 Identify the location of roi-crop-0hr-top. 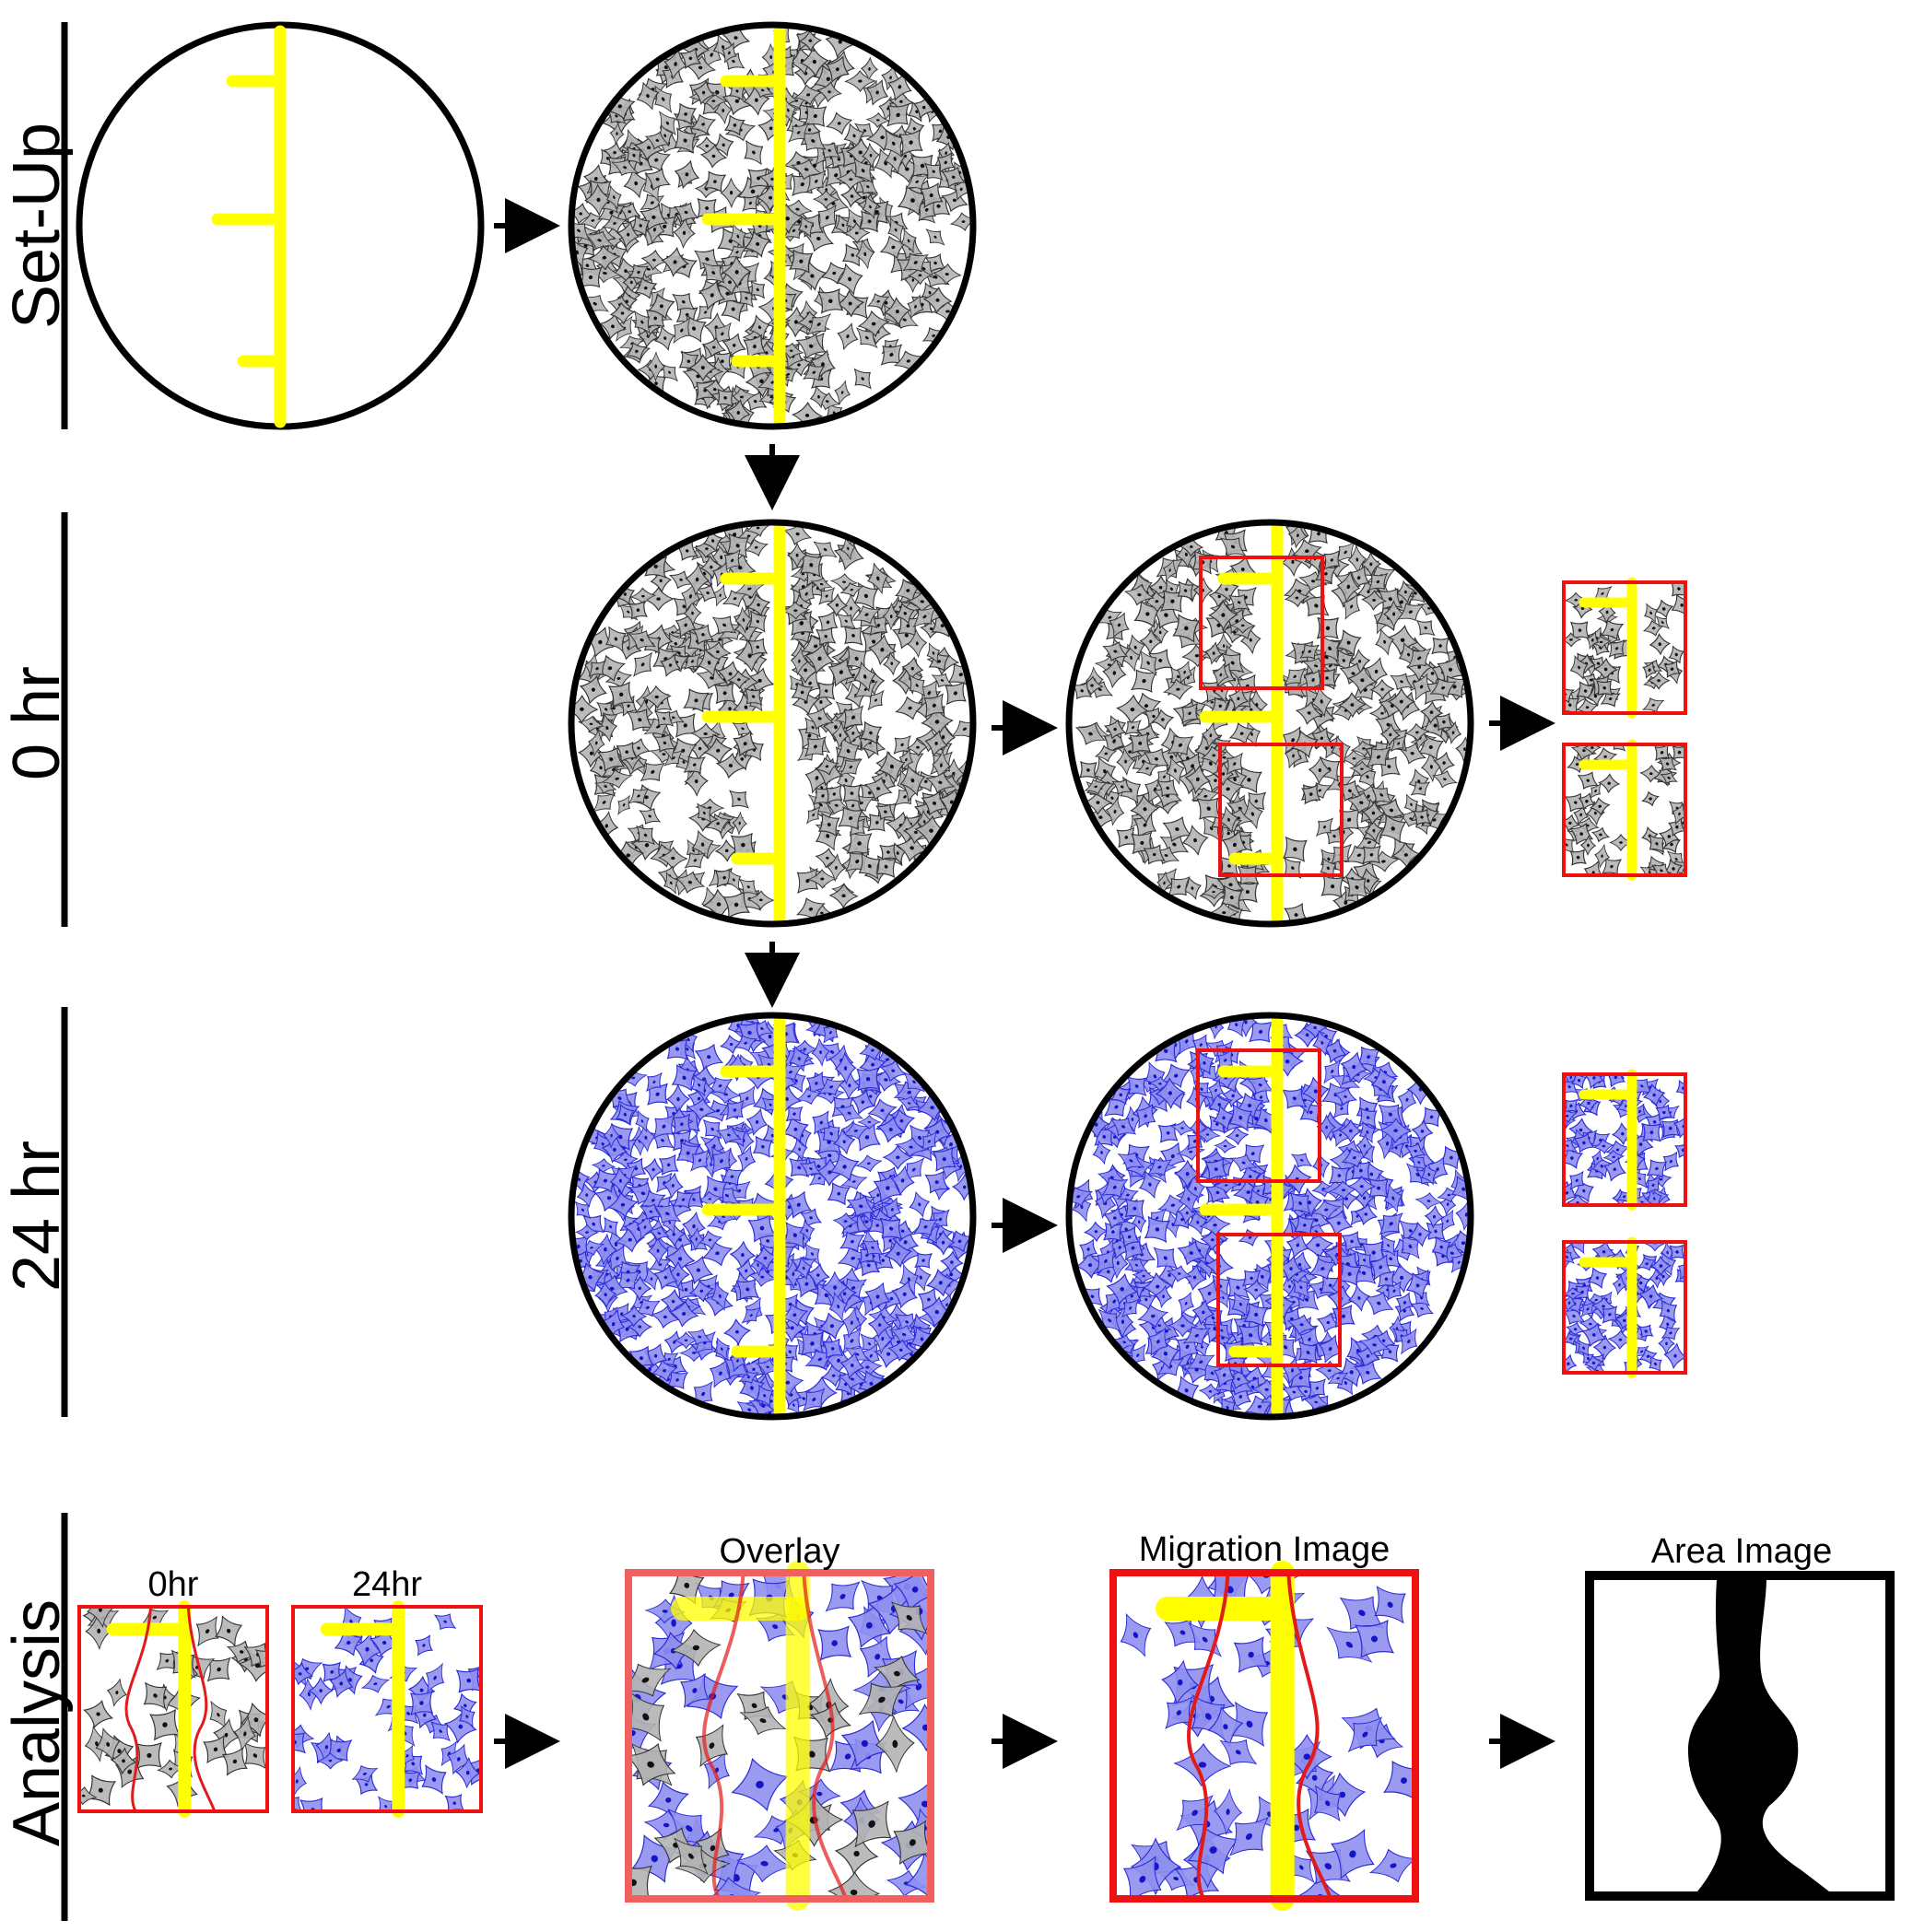
(1624, 648).